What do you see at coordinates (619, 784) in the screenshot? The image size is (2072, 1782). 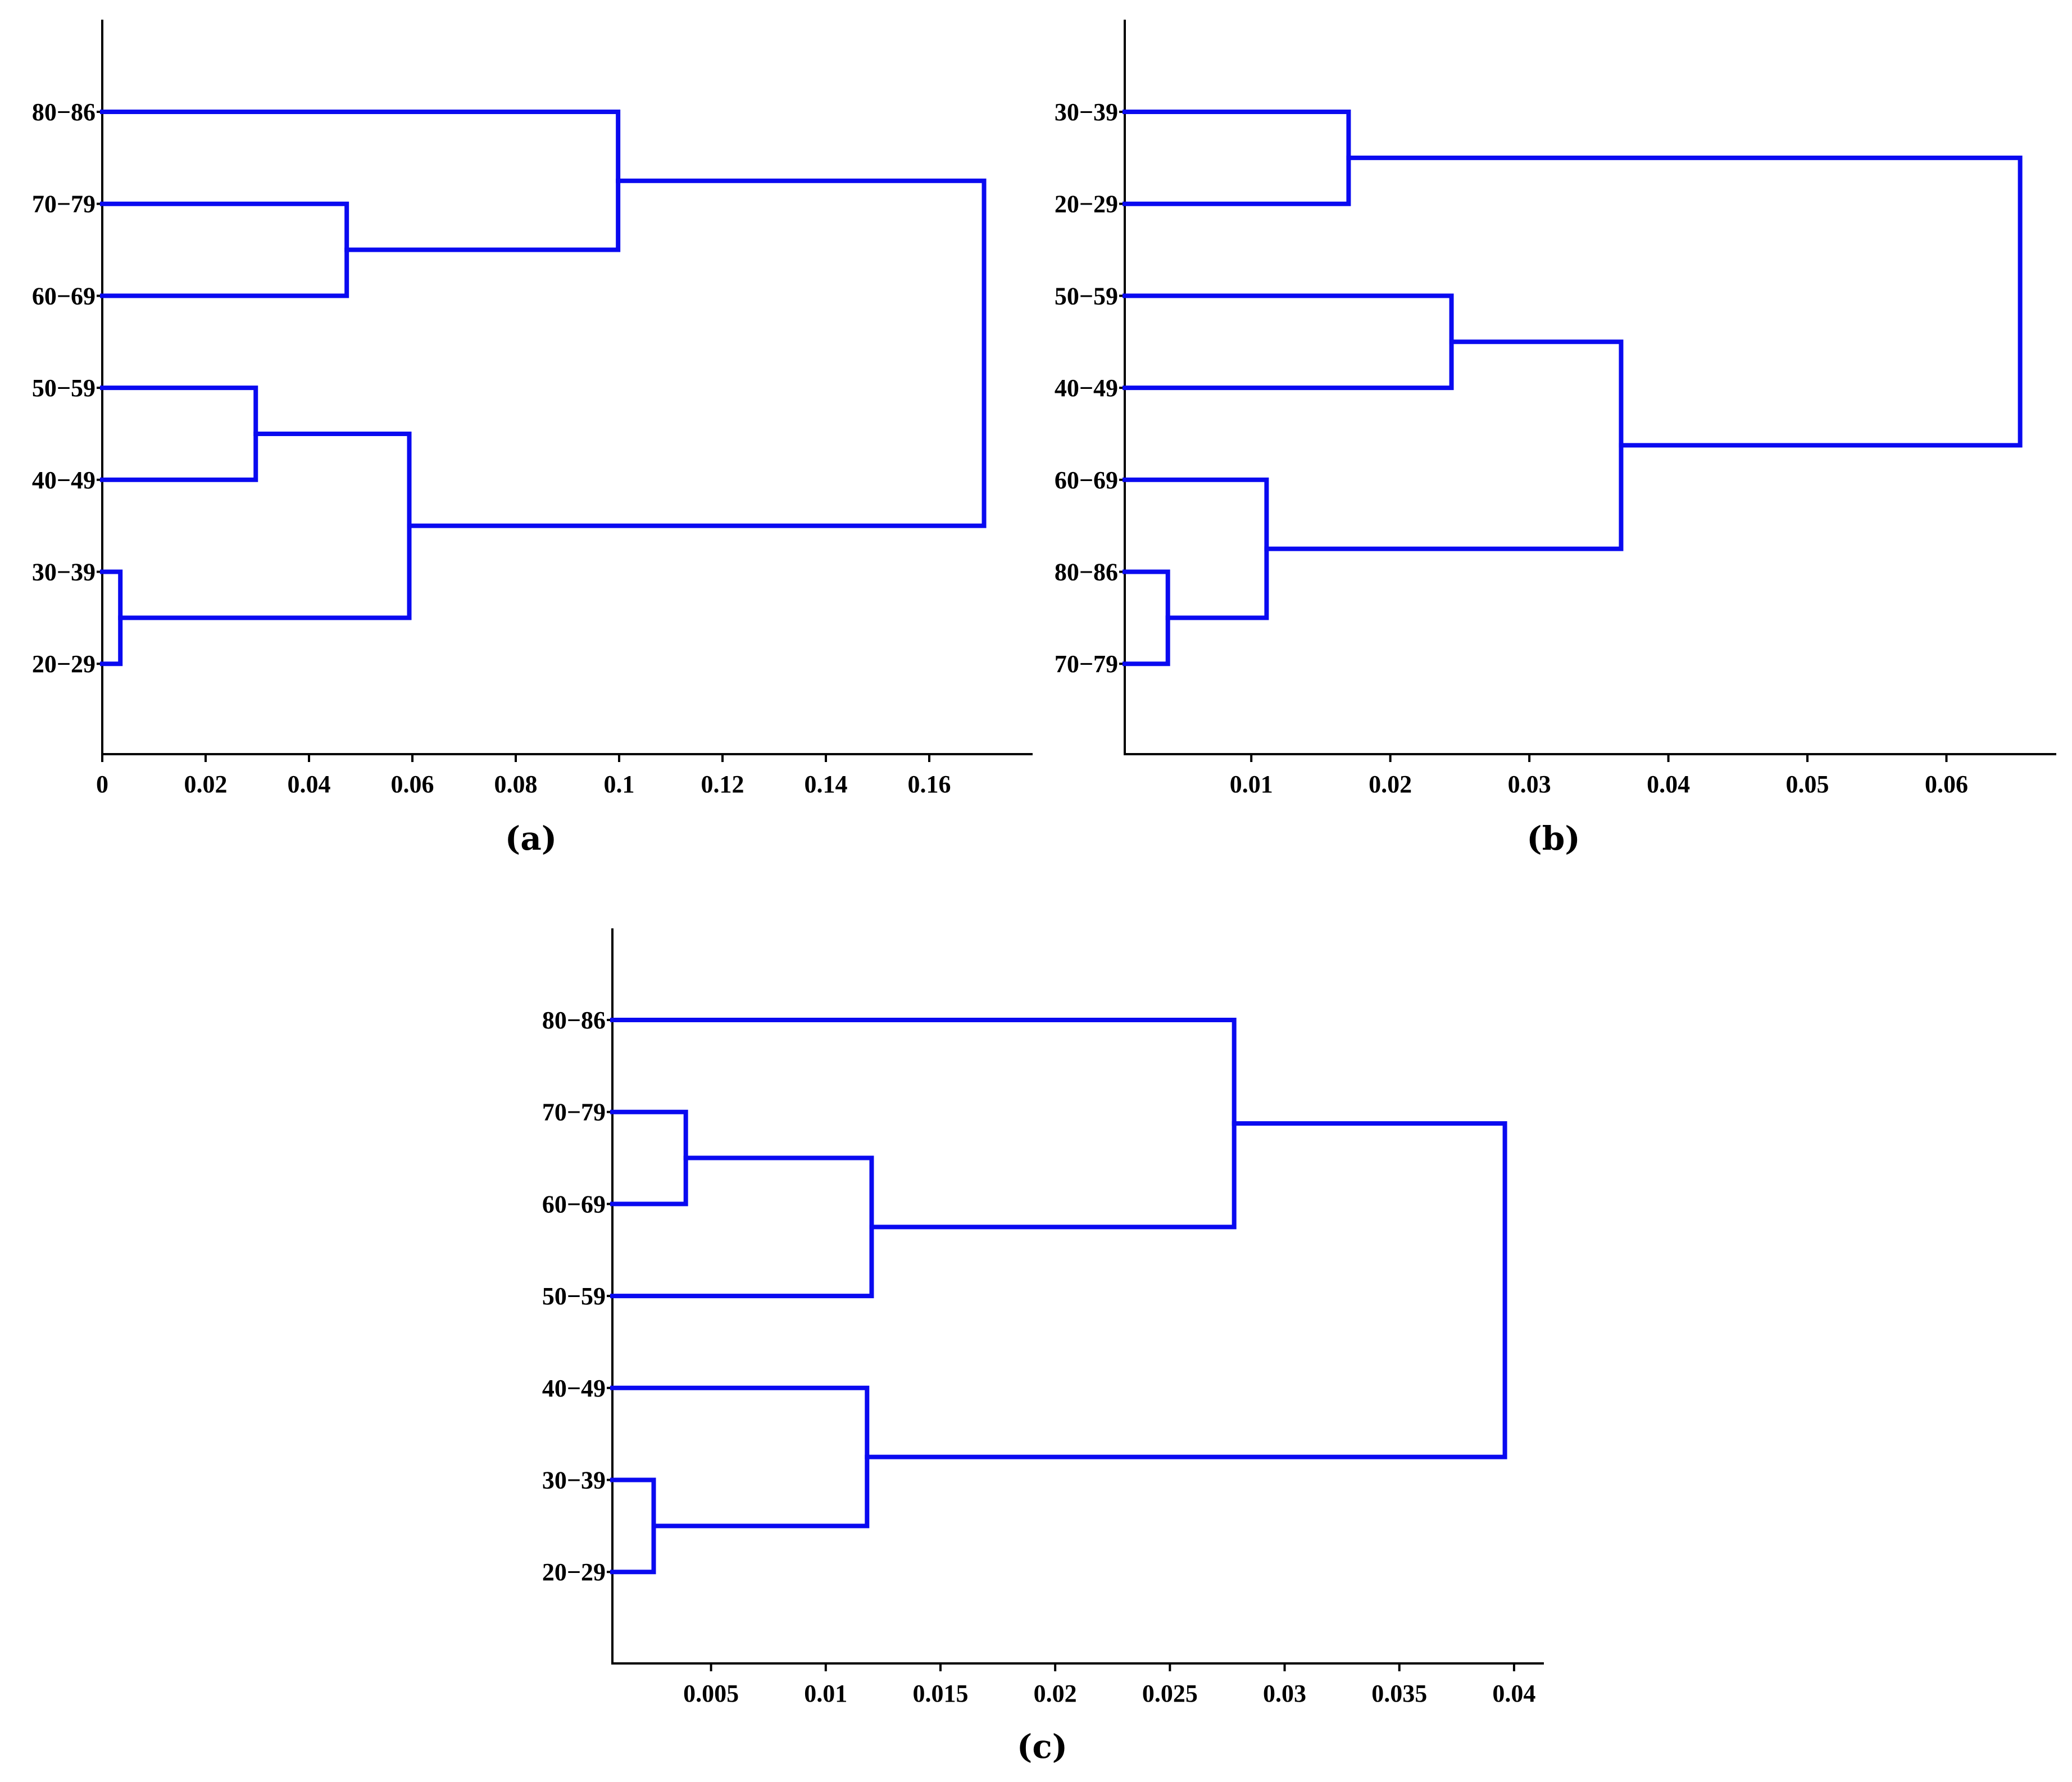 I see `x-tick-label: 0.1` at bounding box center [619, 784].